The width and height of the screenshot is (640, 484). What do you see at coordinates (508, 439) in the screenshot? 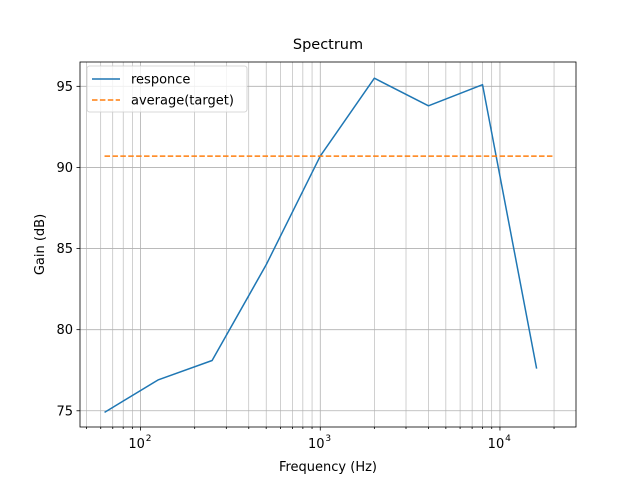
I see `x-tick-label-exponent: 4` at bounding box center [508, 439].